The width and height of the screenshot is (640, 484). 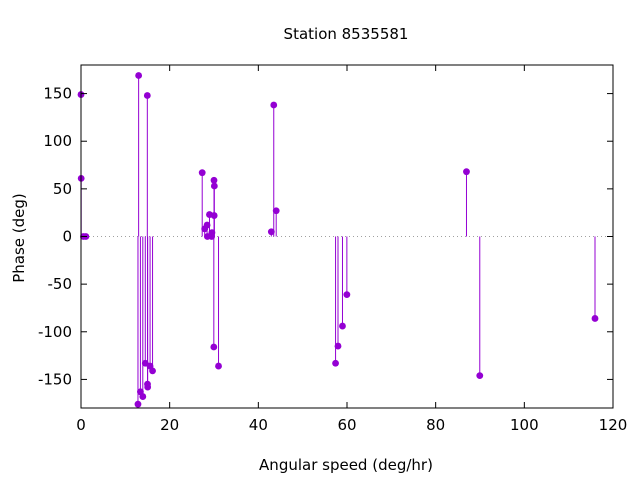 What do you see at coordinates (60, 284) in the screenshot?
I see `y-tick-label: -50` at bounding box center [60, 284].